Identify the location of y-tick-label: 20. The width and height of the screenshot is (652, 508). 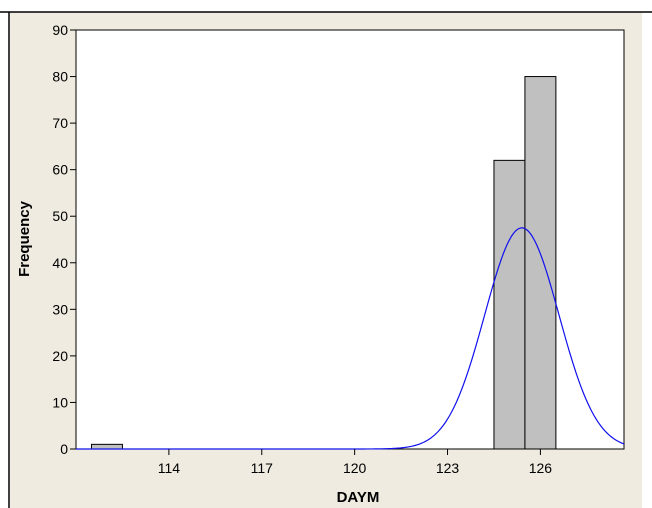
(60, 356).